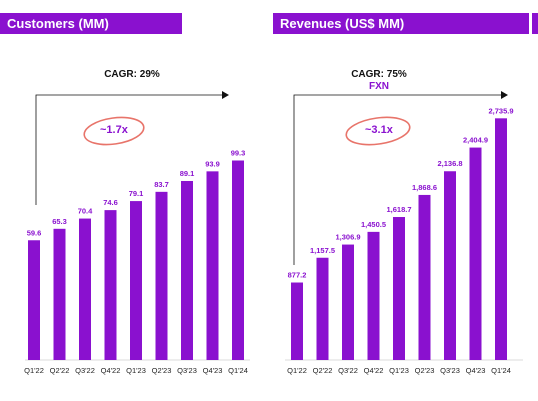 This screenshot has height=401, width=538. What do you see at coordinates (401, 23) in the screenshot?
I see `revenues-title: Revenues (US$ MM)` at bounding box center [401, 23].